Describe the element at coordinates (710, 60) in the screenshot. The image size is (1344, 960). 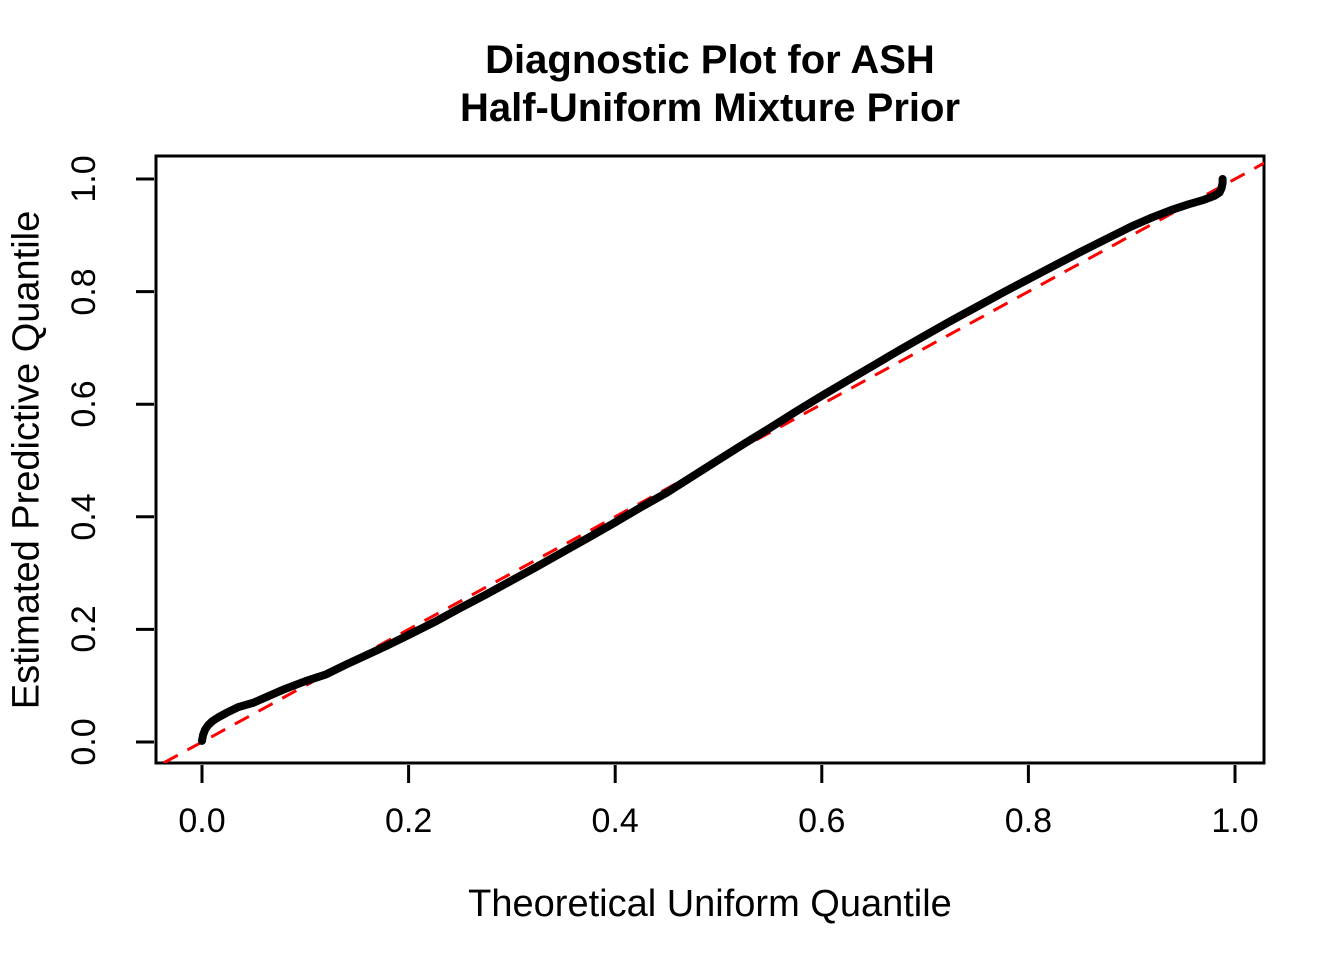
I see `plot-title-line1: Diagnostic Plot for ASH` at that location.